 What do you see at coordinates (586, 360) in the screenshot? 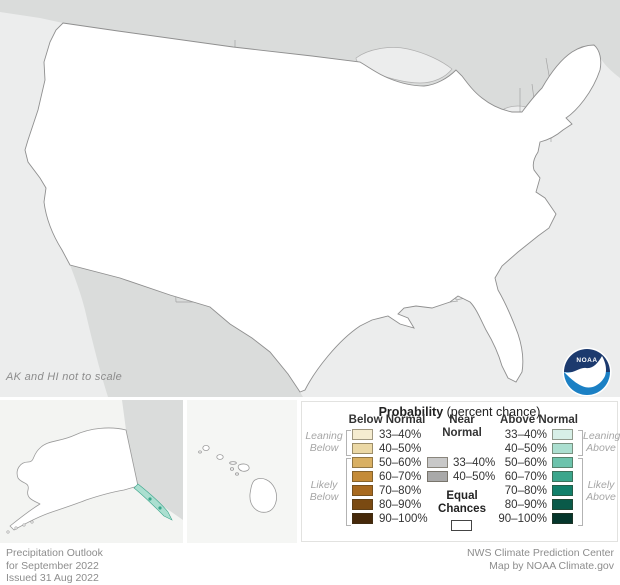
I see `logo-text: NOAA` at bounding box center [586, 360].